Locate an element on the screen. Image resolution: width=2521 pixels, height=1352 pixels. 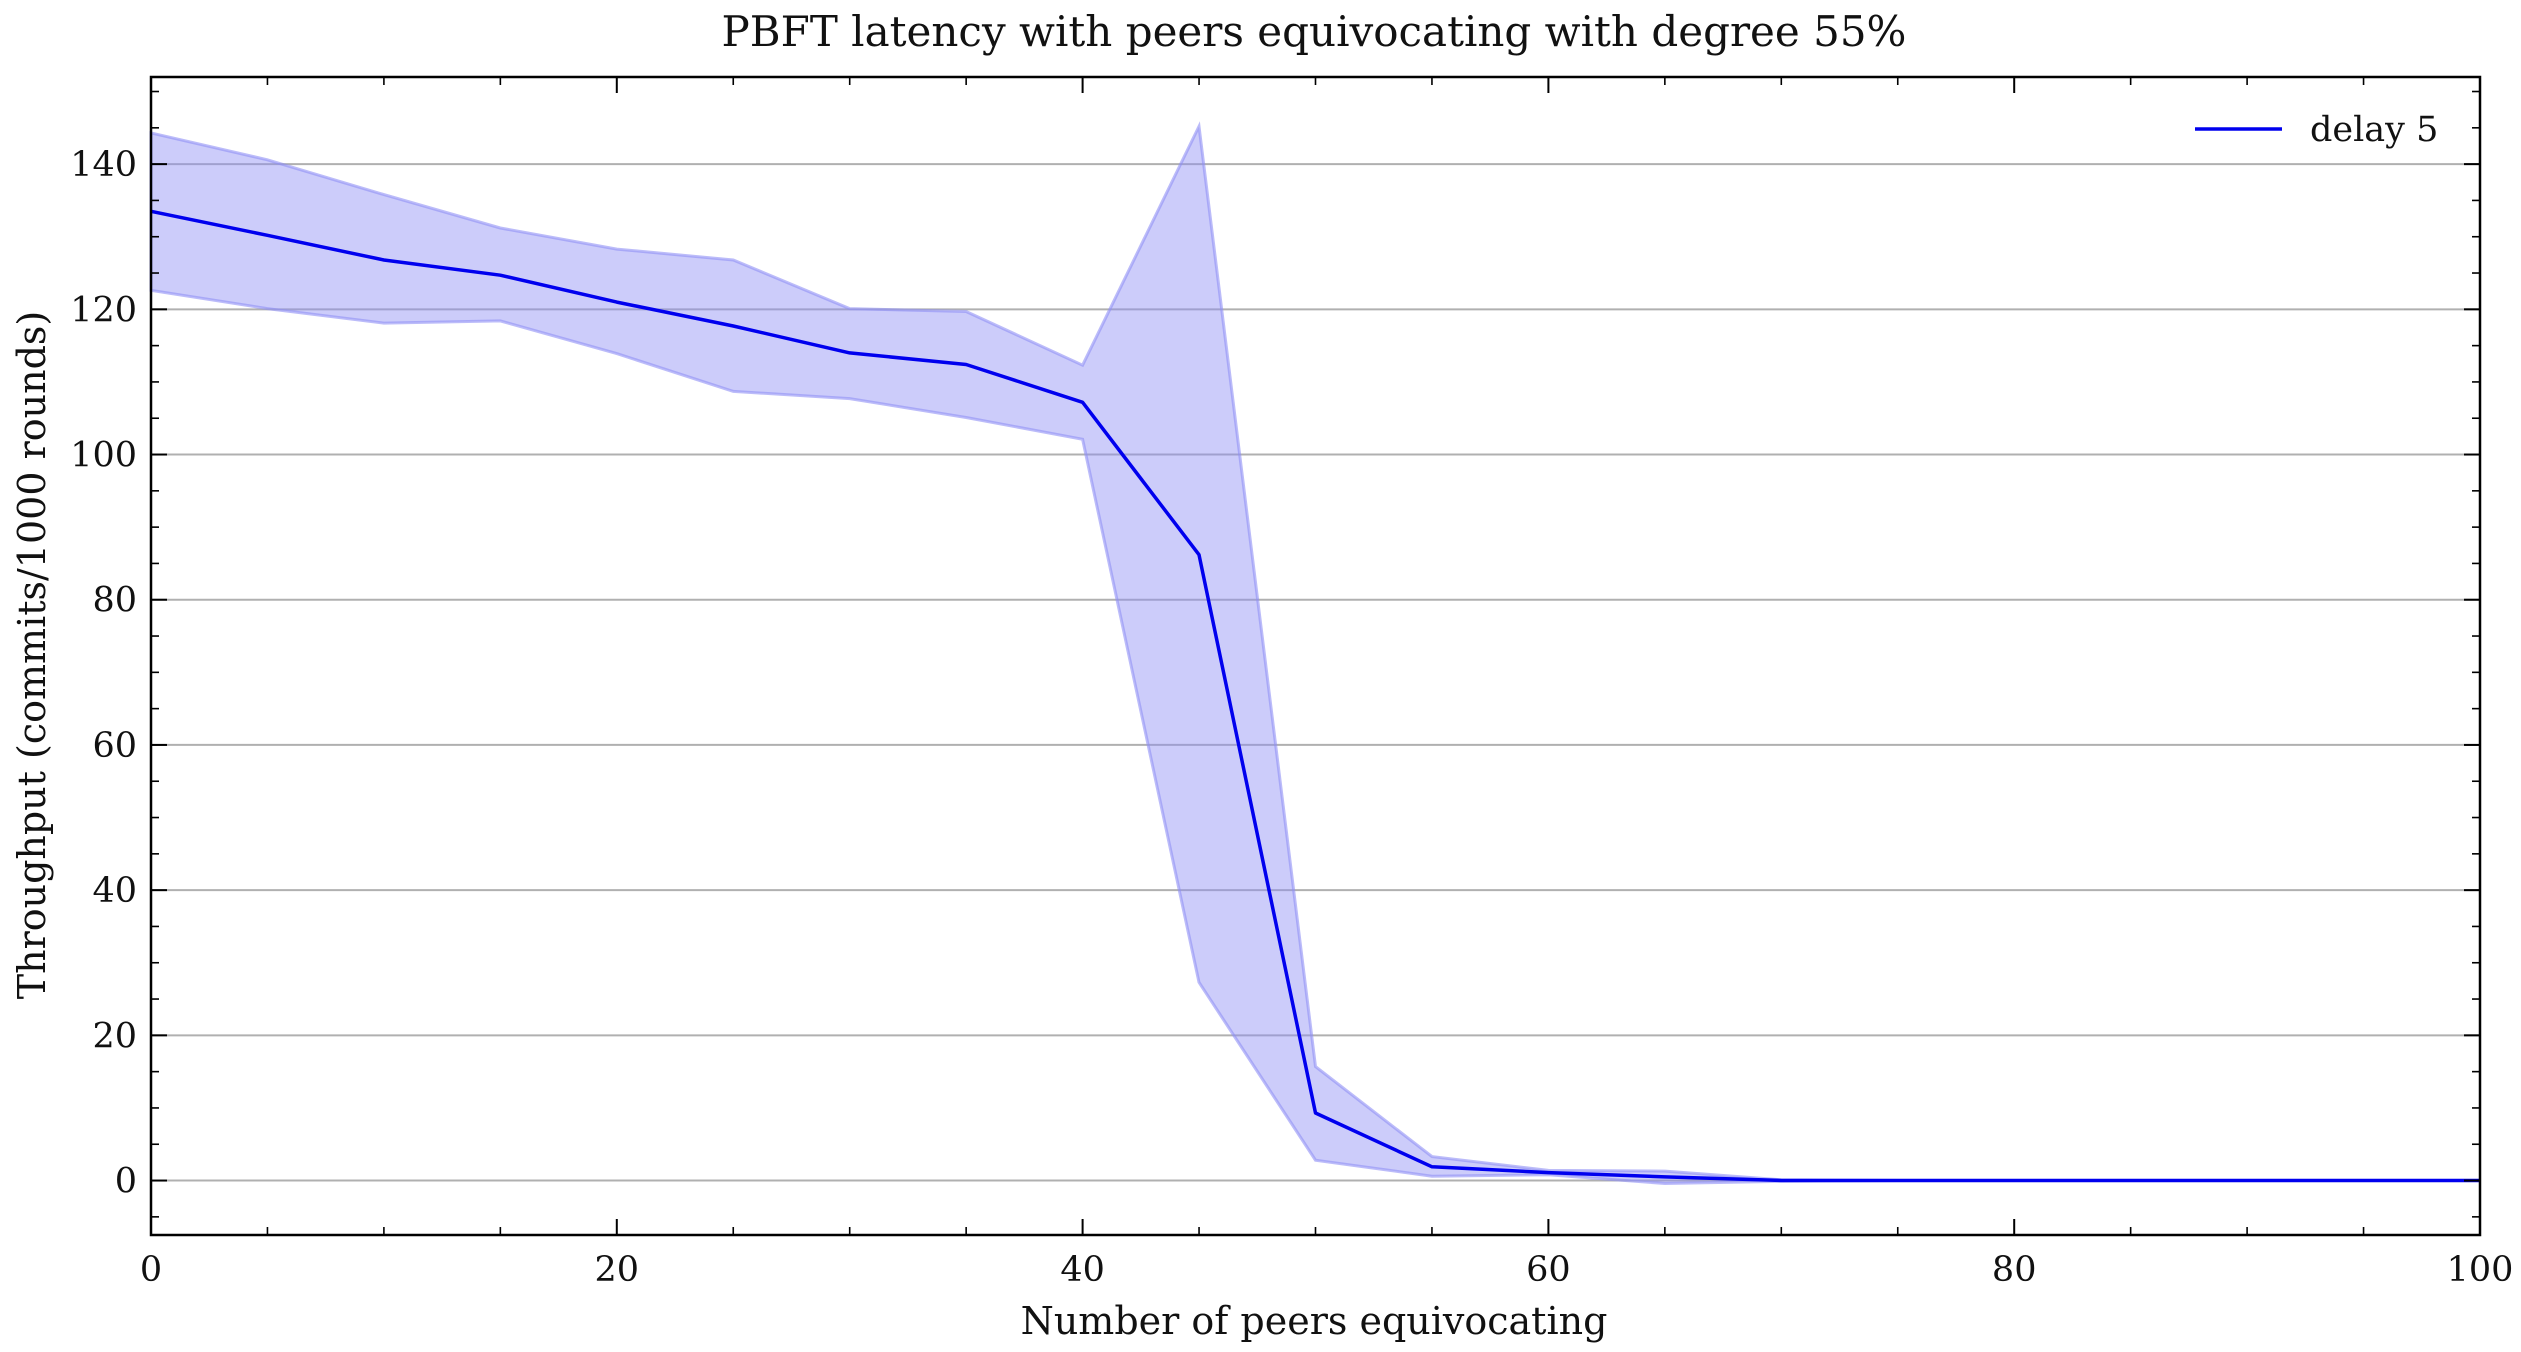
x-tick-label: 80 is located at coordinates (2014, 1270).